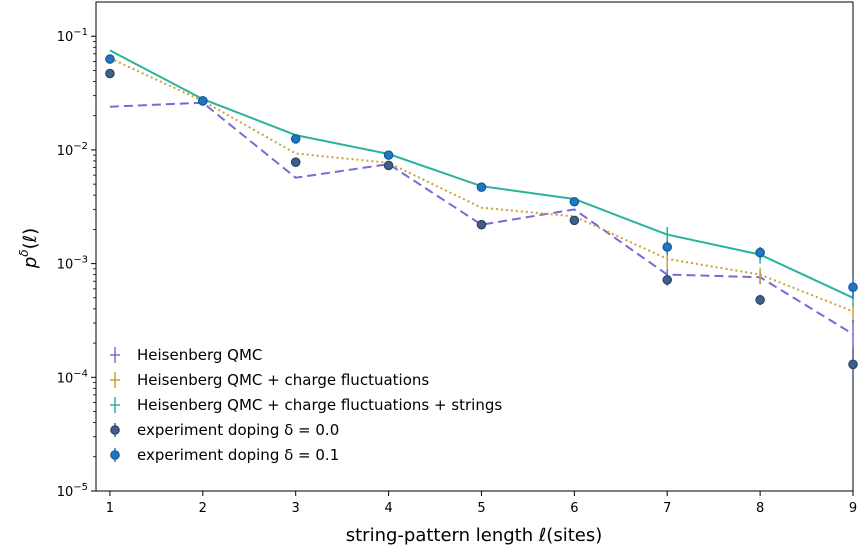 Image resolution: width=862 pixels, height=554 pixels. I want to click on y-tick-label: 10⁻¹, so click(72, 36).